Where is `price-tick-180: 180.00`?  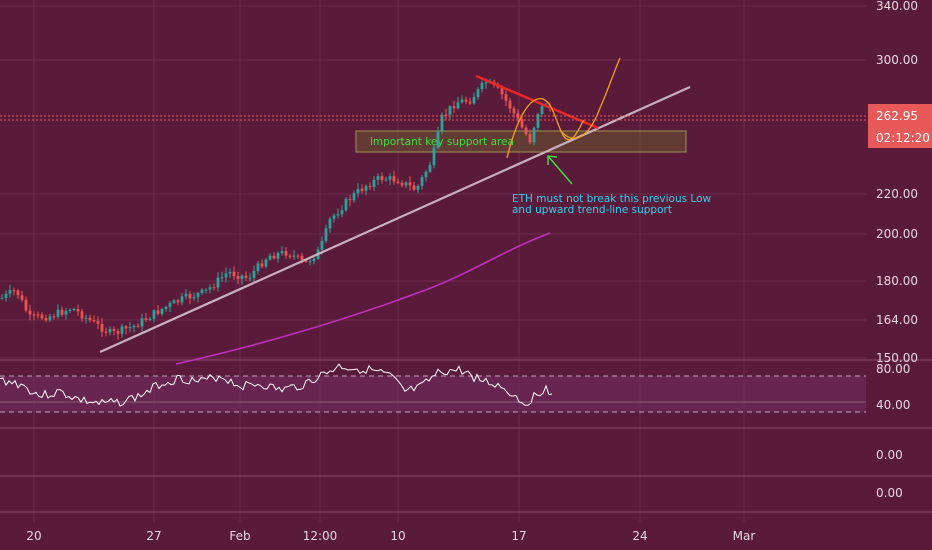
price-tick-180: 180.00 is located at coordinates (897, 281).